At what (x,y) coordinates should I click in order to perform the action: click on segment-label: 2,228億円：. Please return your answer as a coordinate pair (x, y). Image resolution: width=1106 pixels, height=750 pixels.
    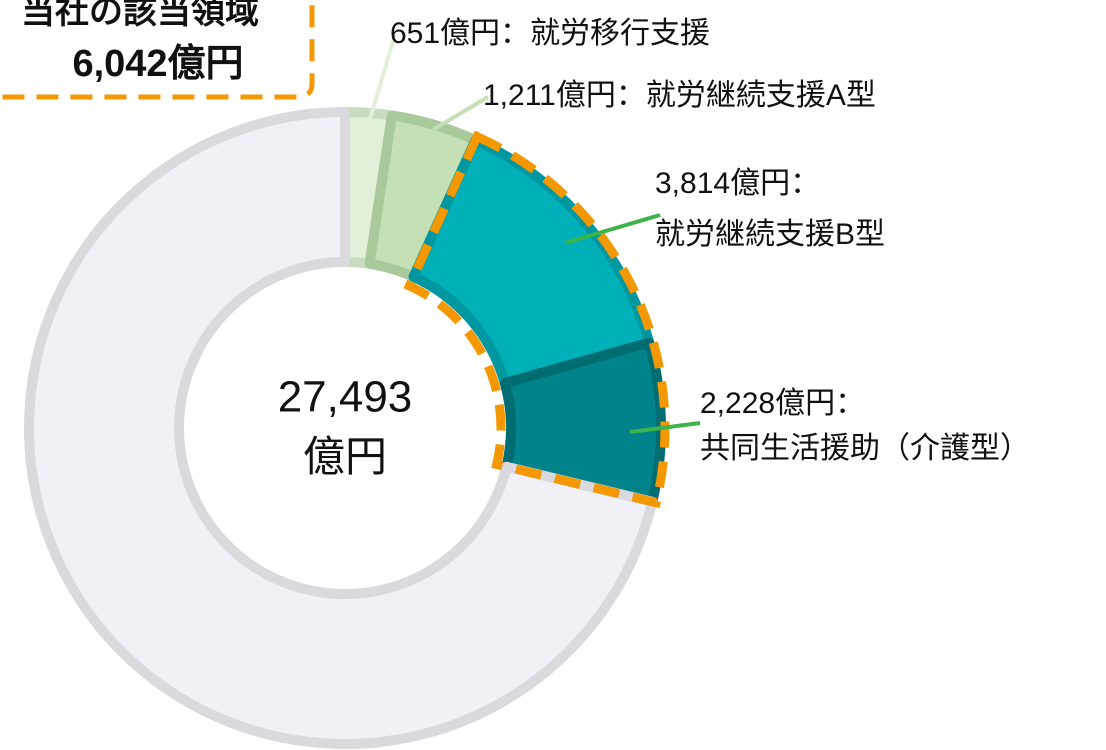
    Looking at the image, I should click on (782, 403).